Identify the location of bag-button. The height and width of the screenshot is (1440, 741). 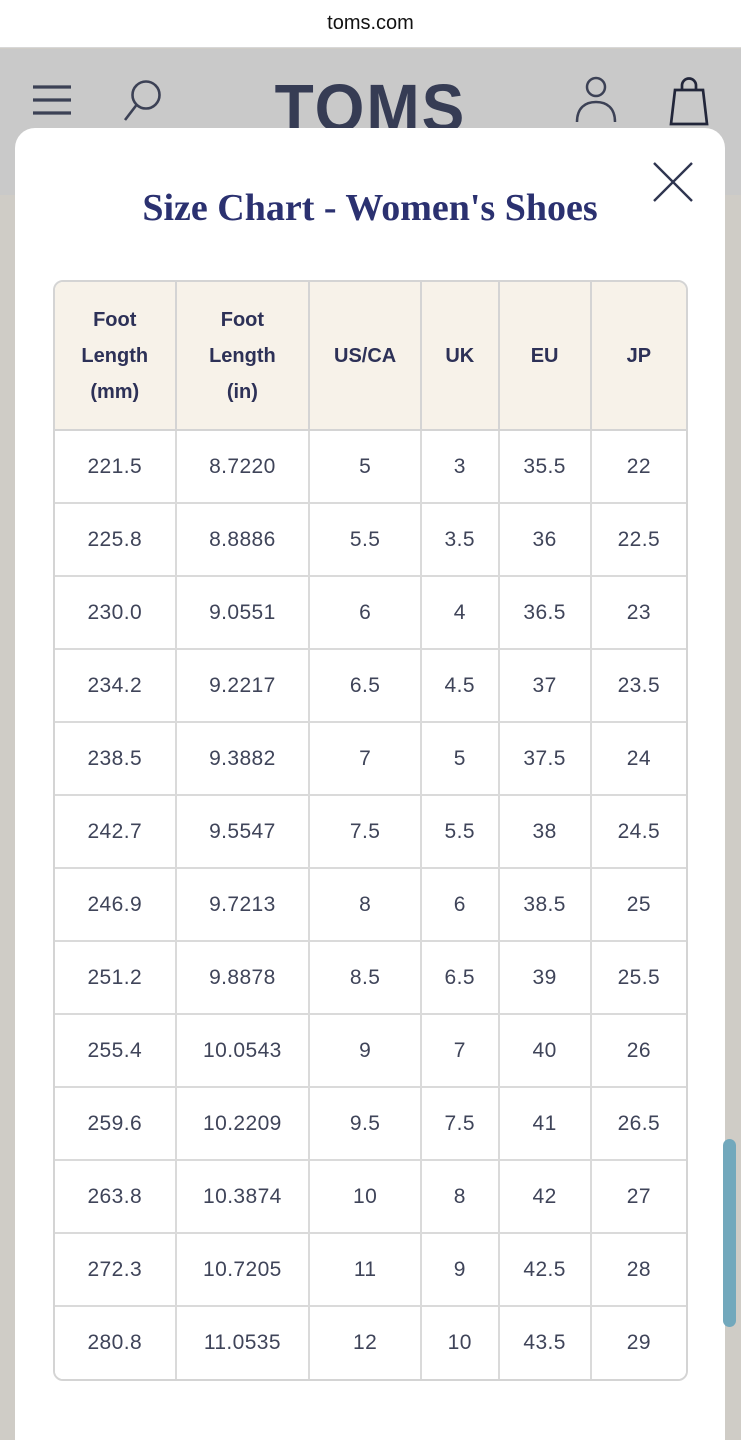
(689, 101).